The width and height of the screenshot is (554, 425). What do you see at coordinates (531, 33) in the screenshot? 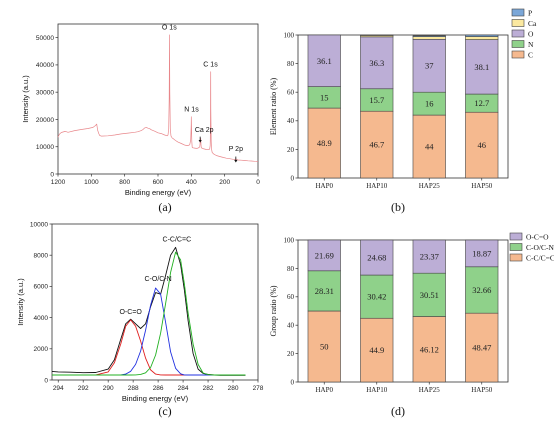
I see `legend-label: O` at bounding box center [531, 33].